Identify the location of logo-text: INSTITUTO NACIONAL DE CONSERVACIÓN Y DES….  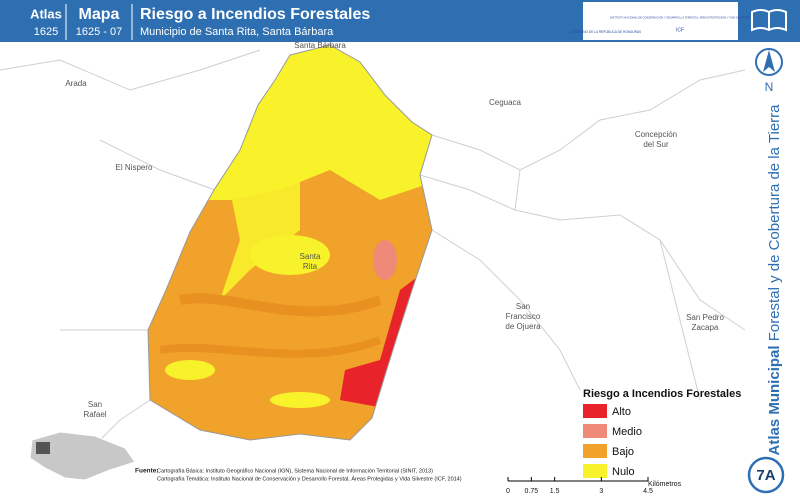
(680, 17).